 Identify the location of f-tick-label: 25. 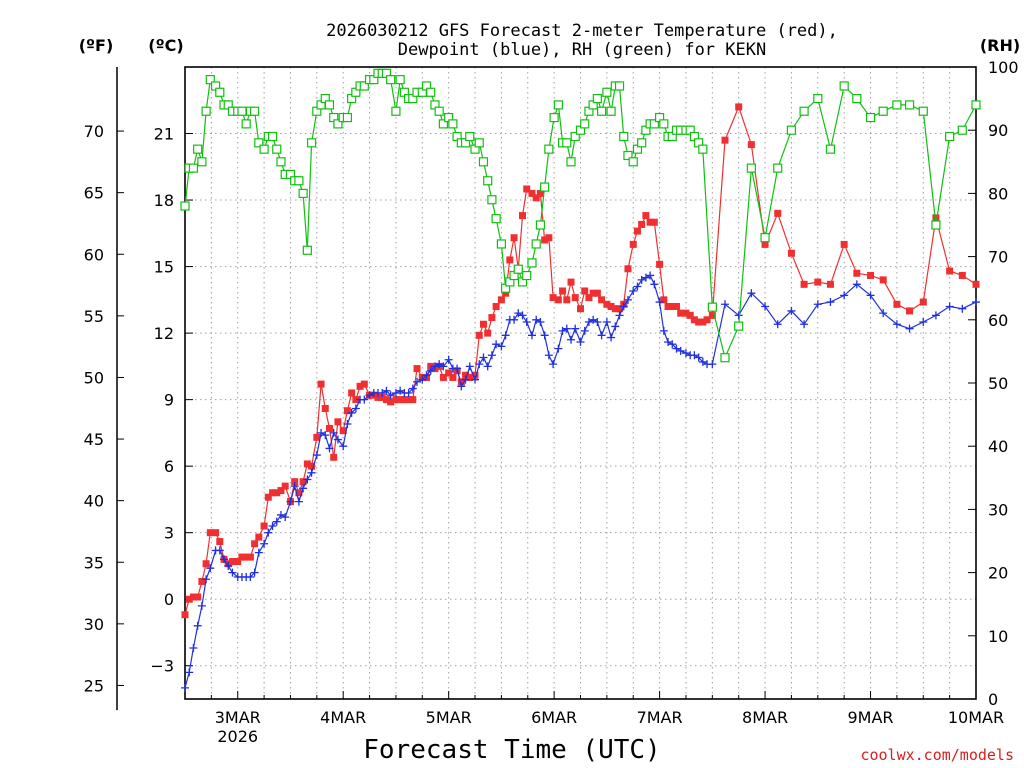
(94, 685).